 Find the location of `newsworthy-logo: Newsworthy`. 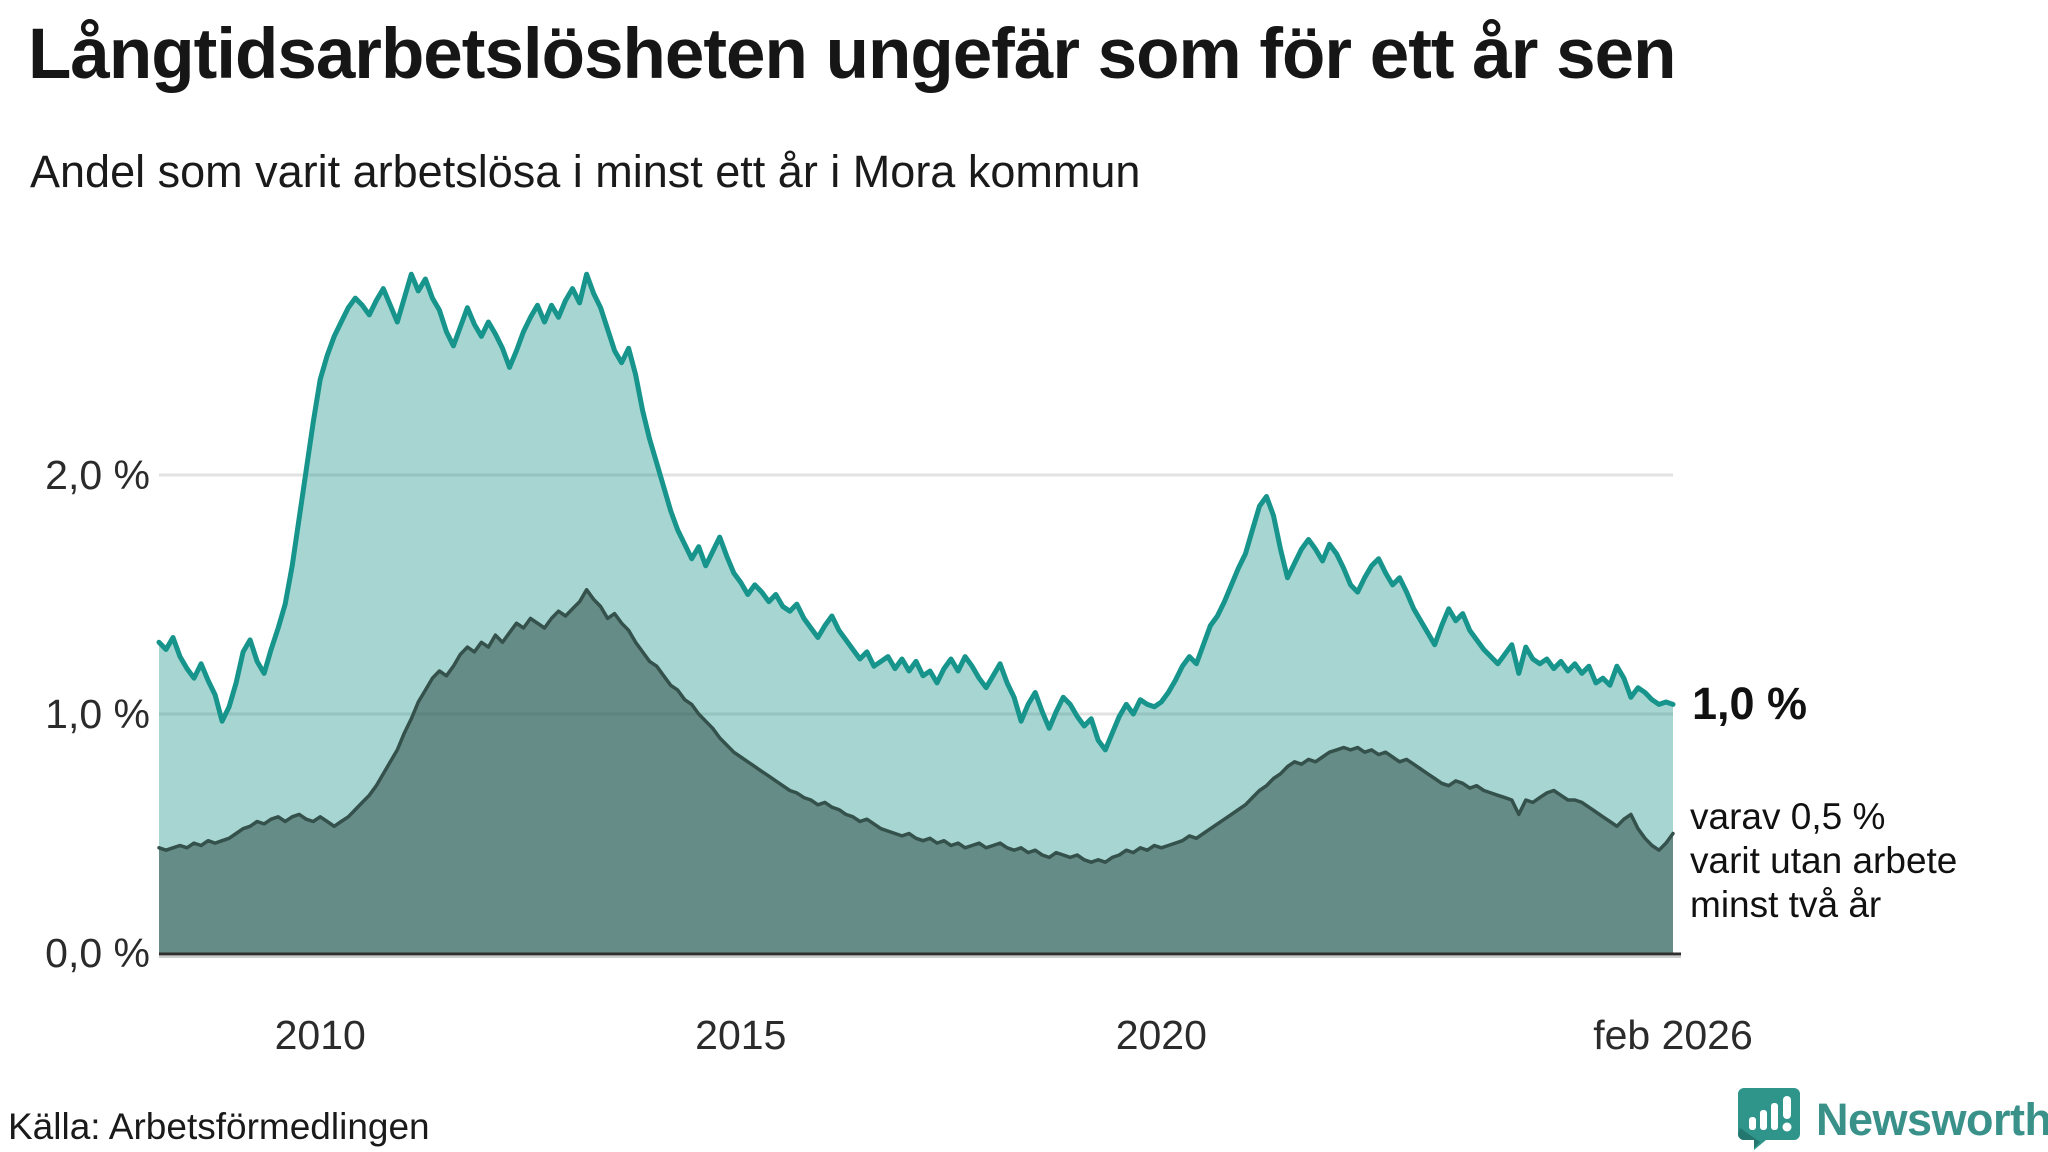

newsworthy-logo: Newsworthy is located at coordinates (1892, 1118).